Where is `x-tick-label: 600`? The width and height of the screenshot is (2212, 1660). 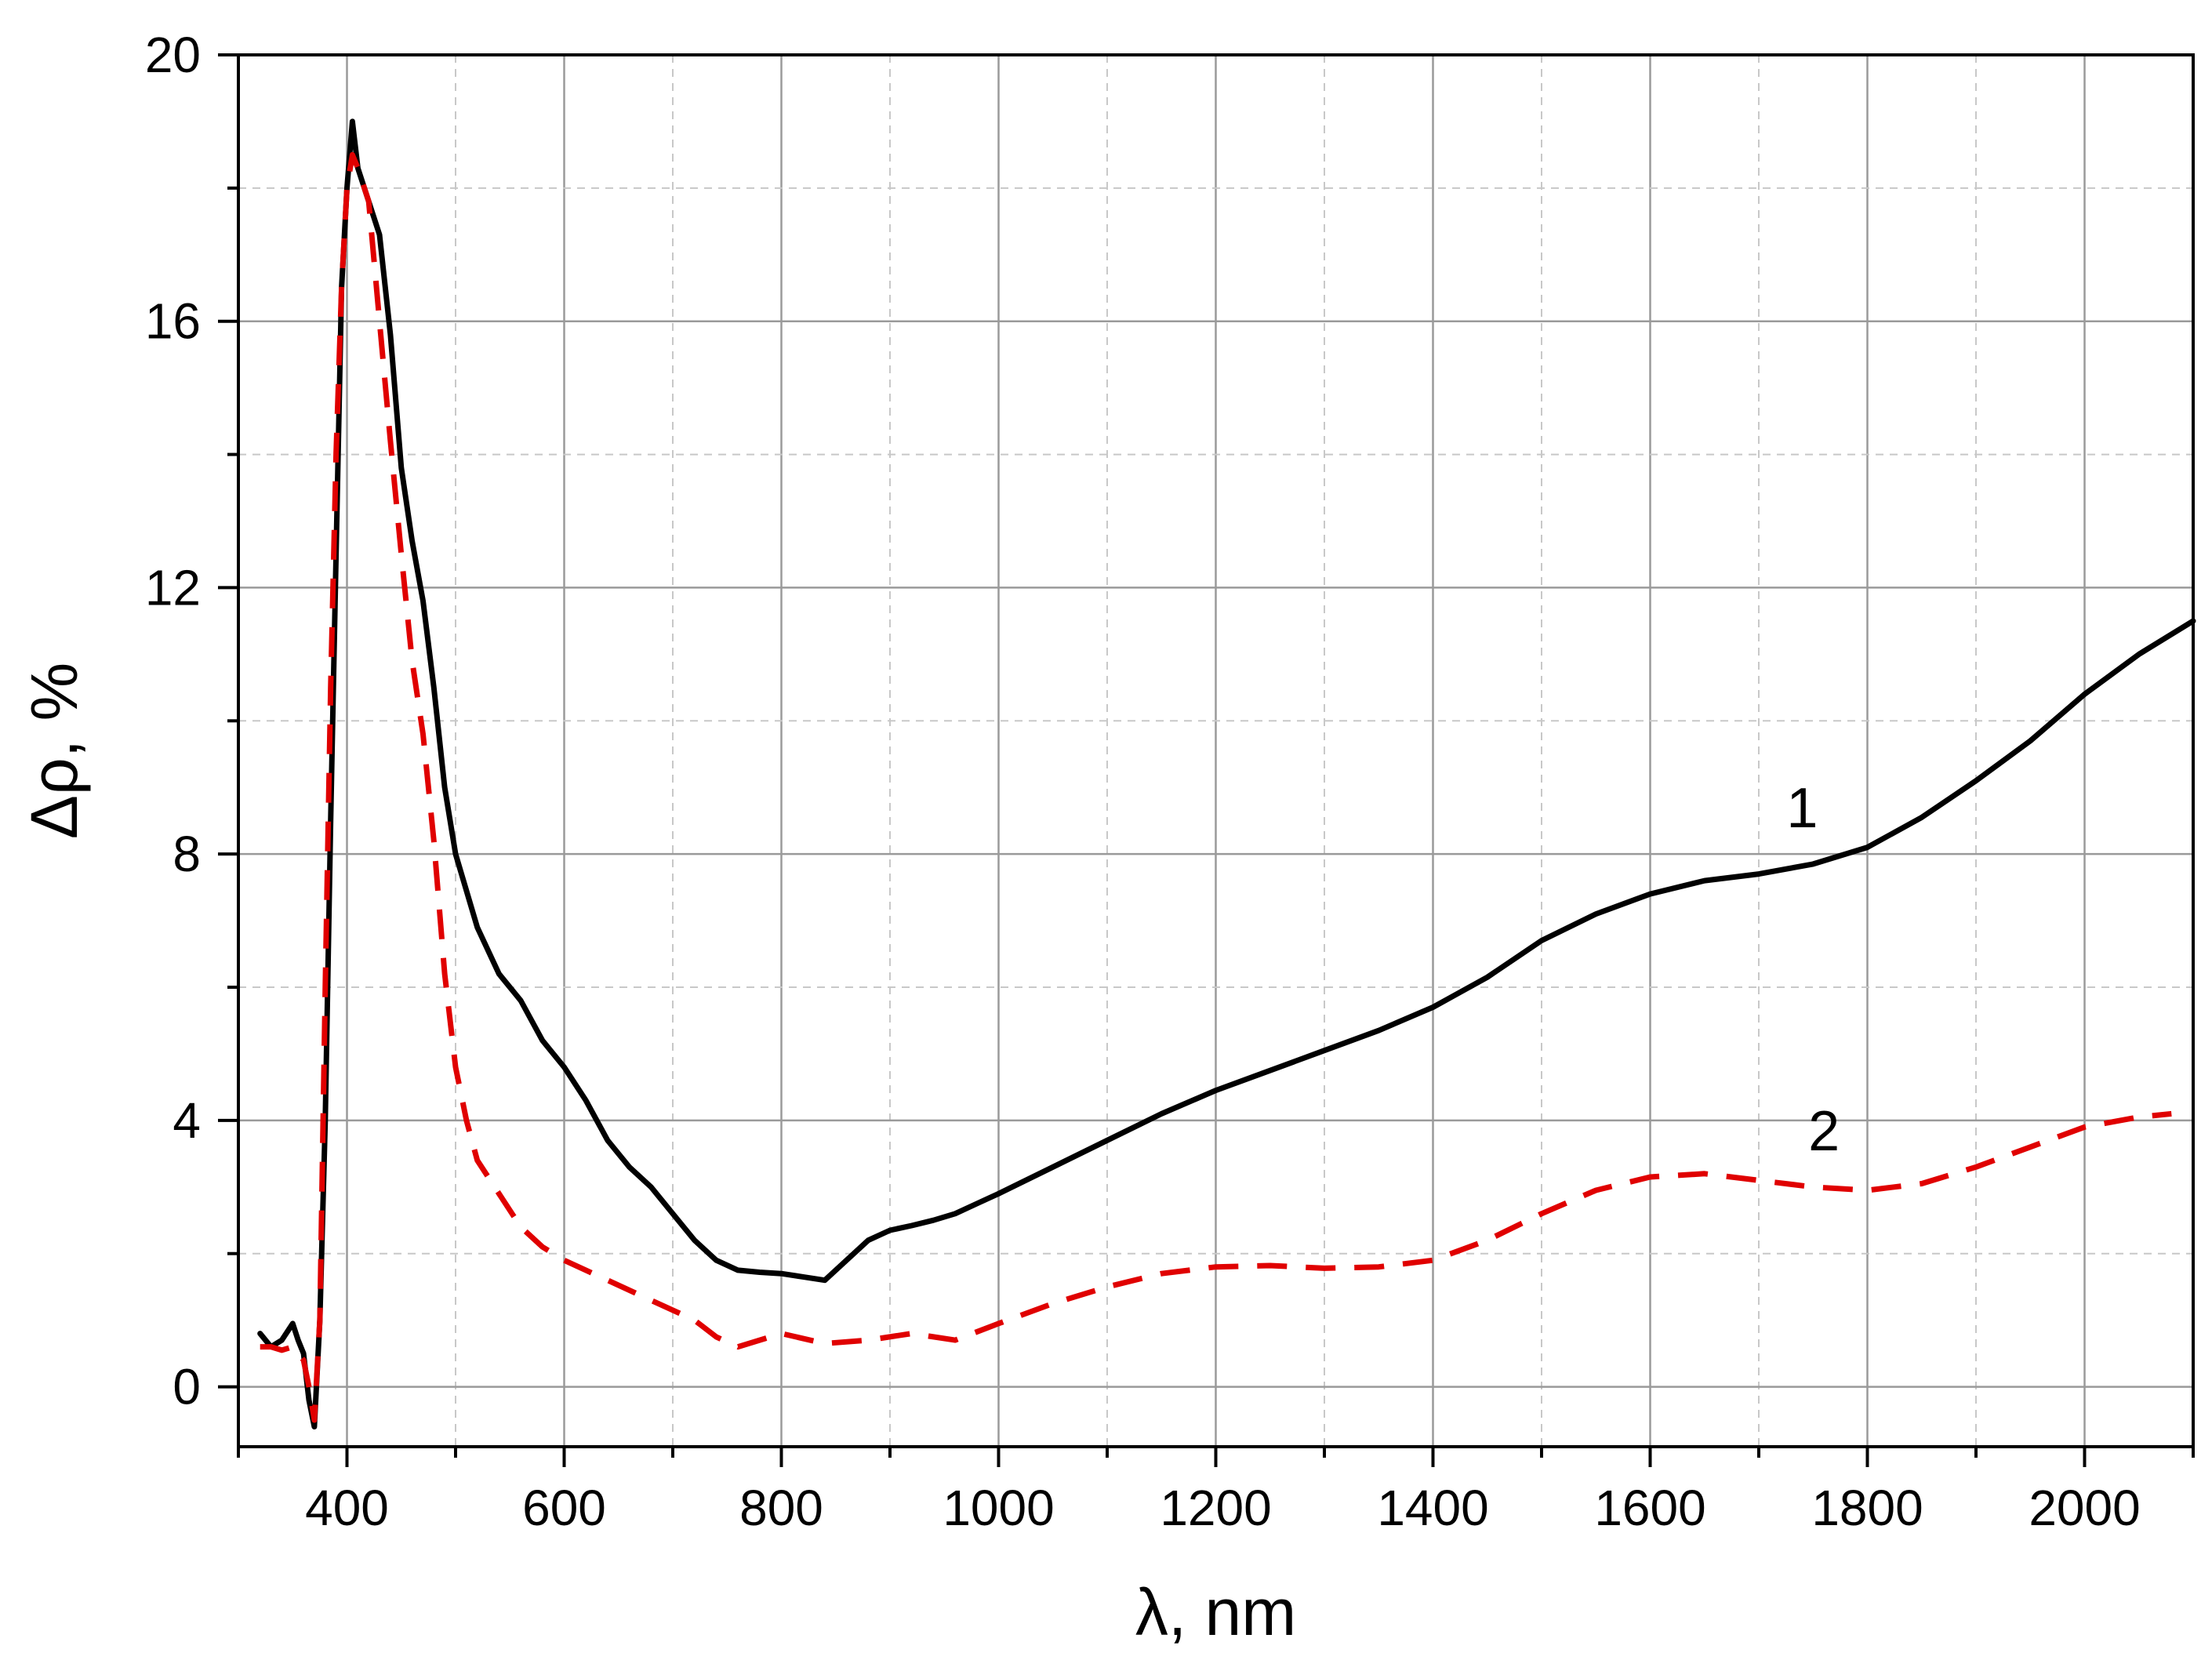 x-tick-label: 600 is located at coordinates (564, 1508).